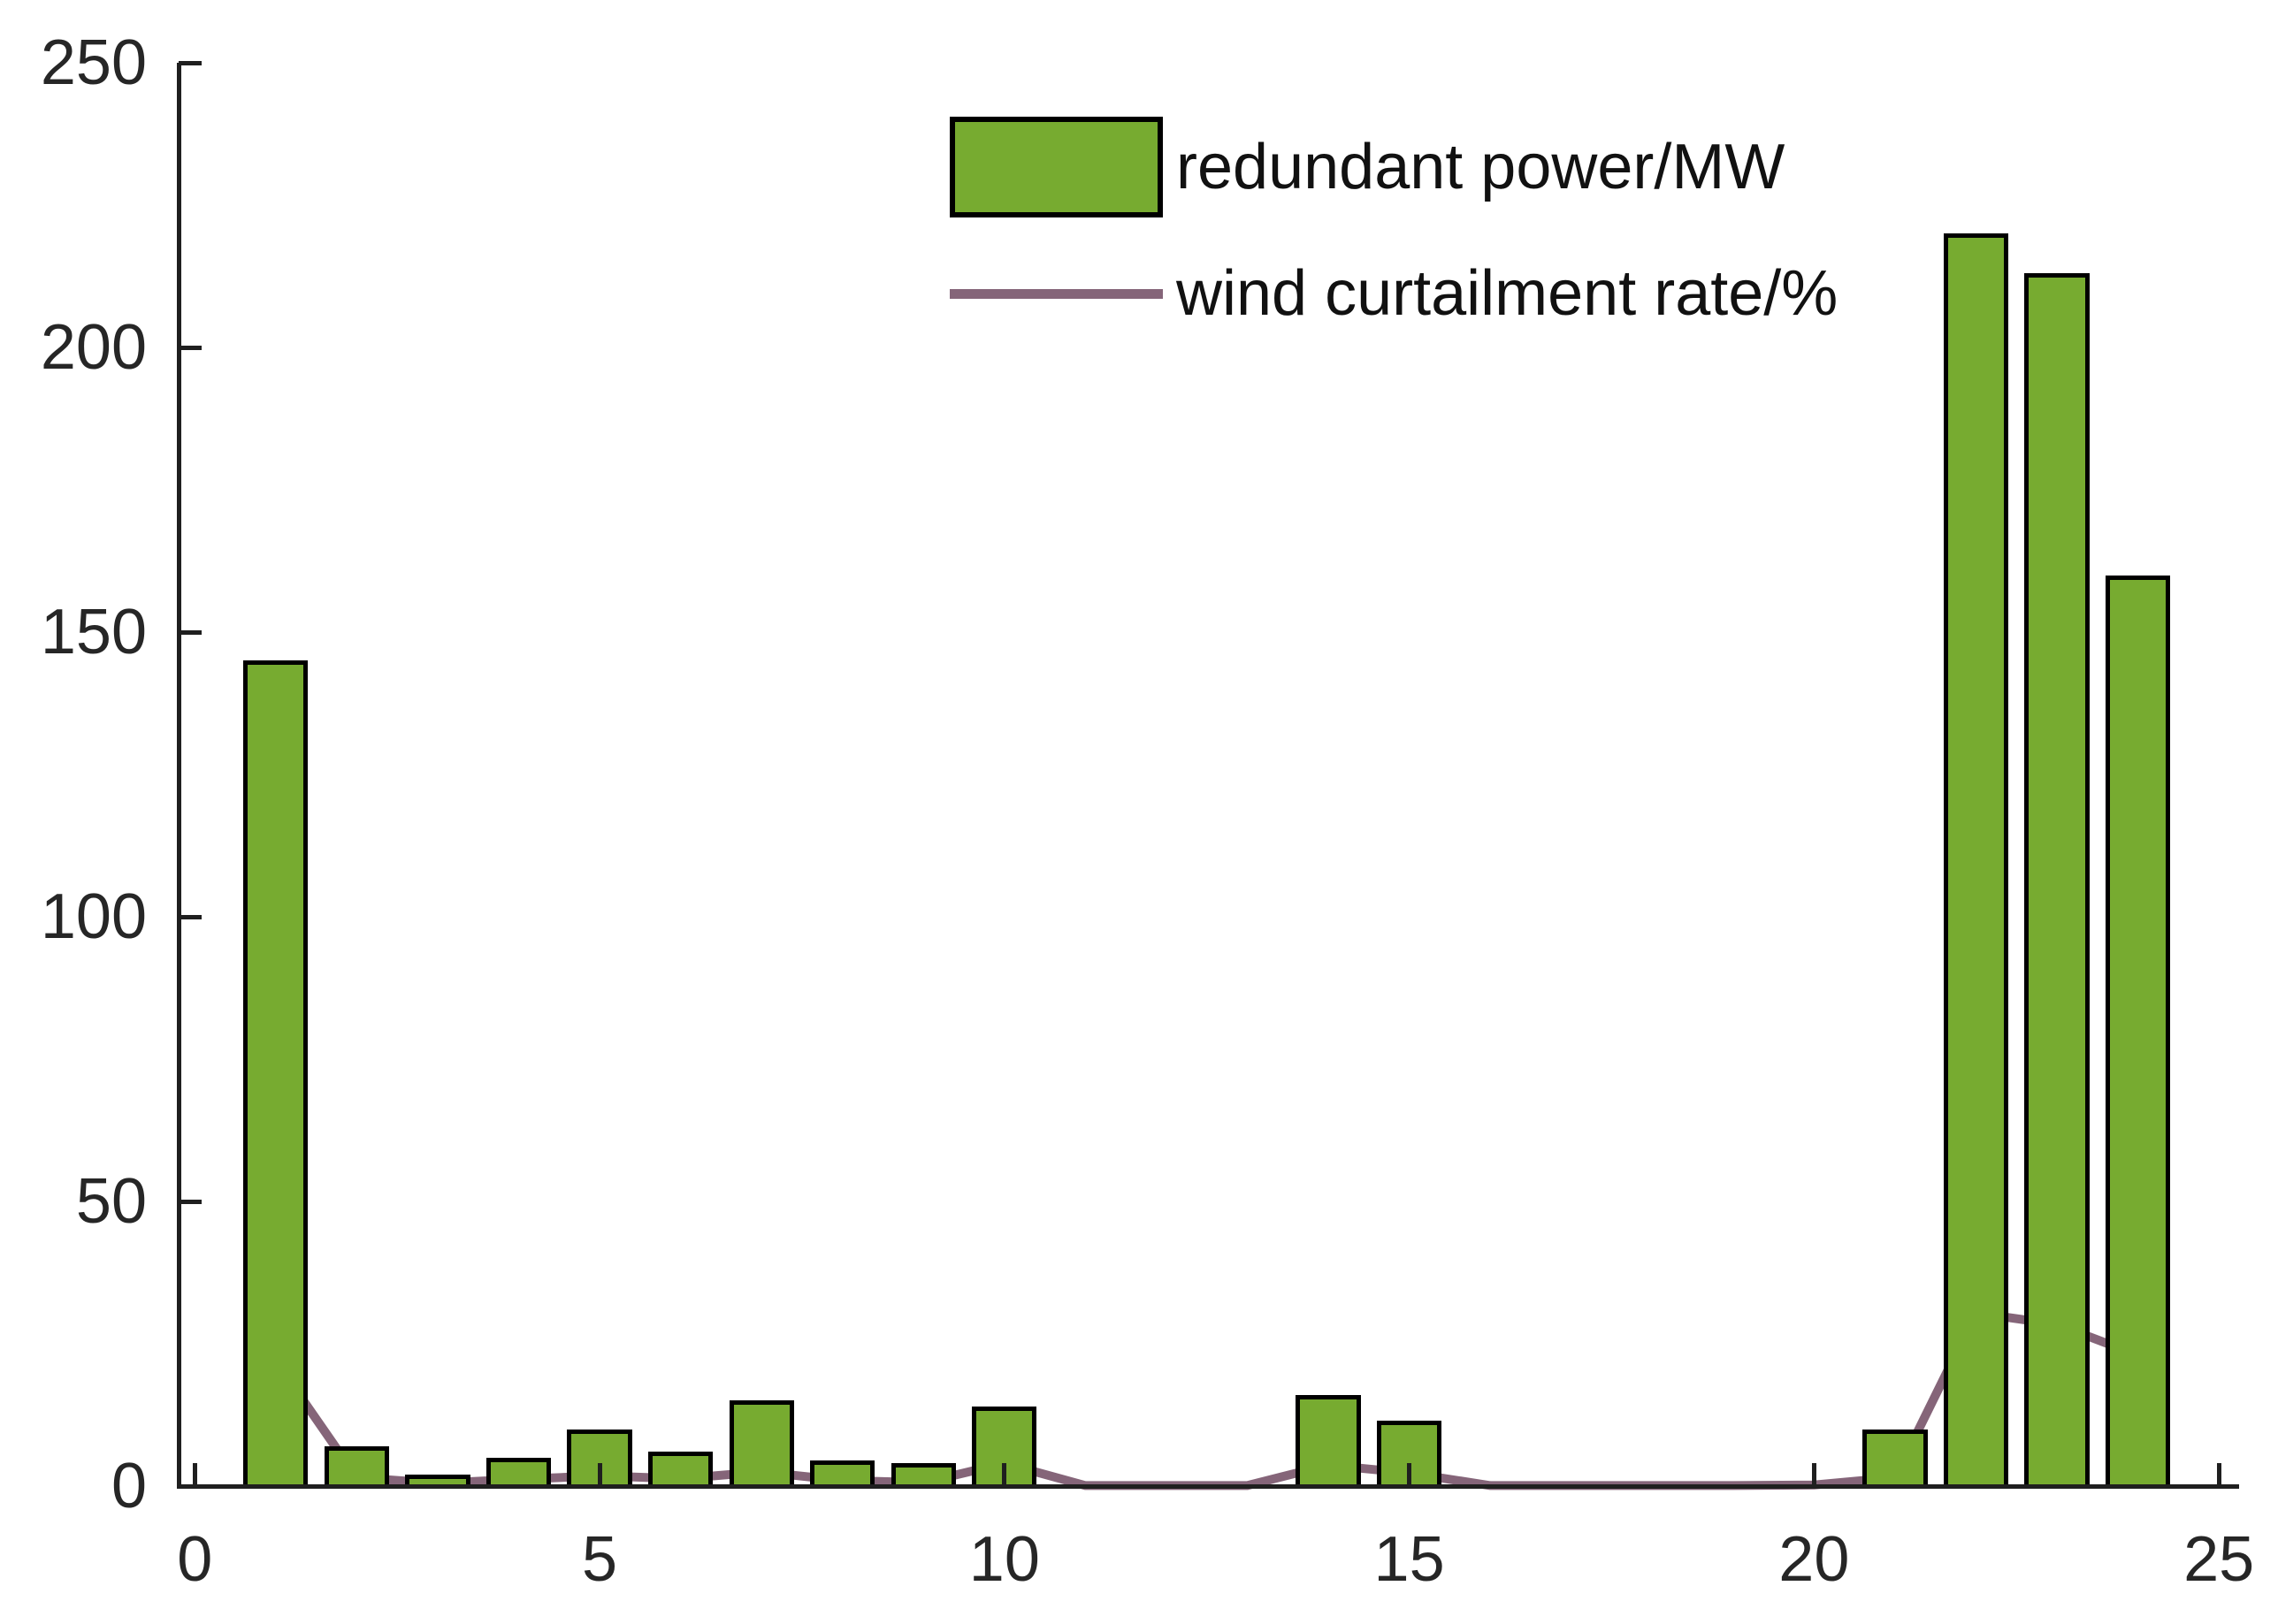  Describe the element at coordinates (93, 347) in the screenshot. I see `y-tick-label-200: 200` at that location.